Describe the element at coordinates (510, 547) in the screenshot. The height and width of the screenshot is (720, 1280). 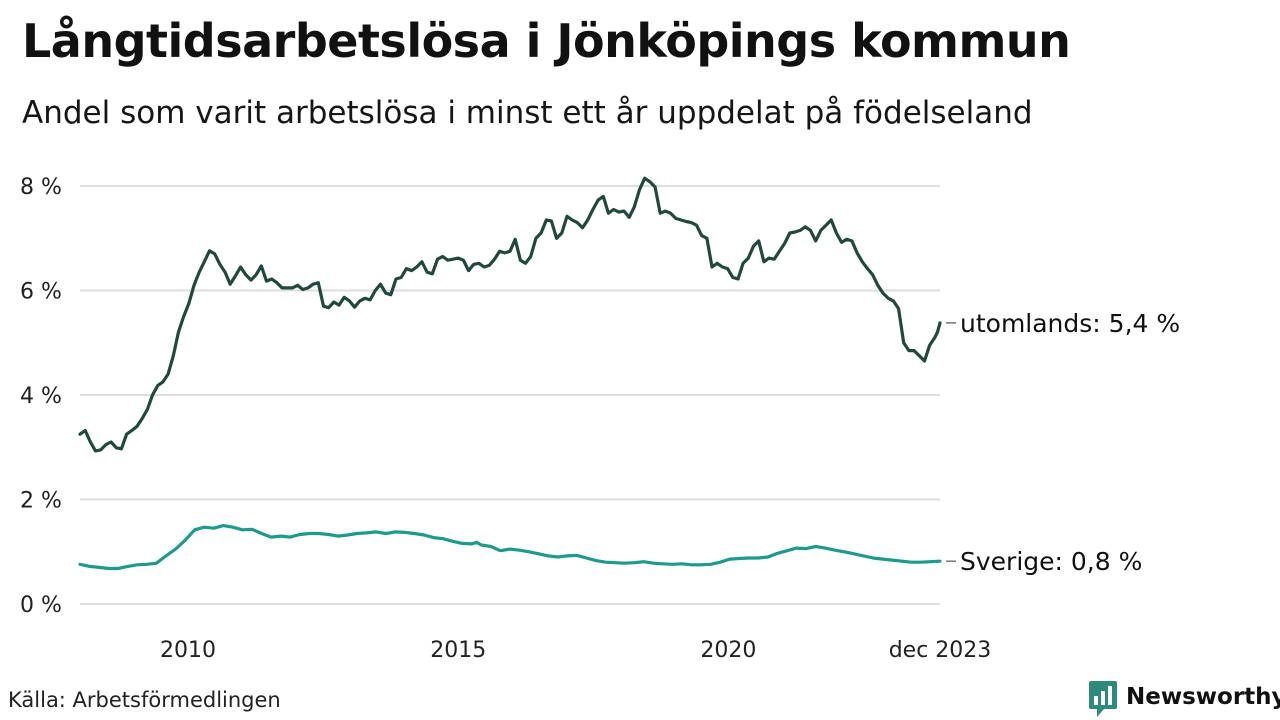
I see `series-line-sverige` at that location.